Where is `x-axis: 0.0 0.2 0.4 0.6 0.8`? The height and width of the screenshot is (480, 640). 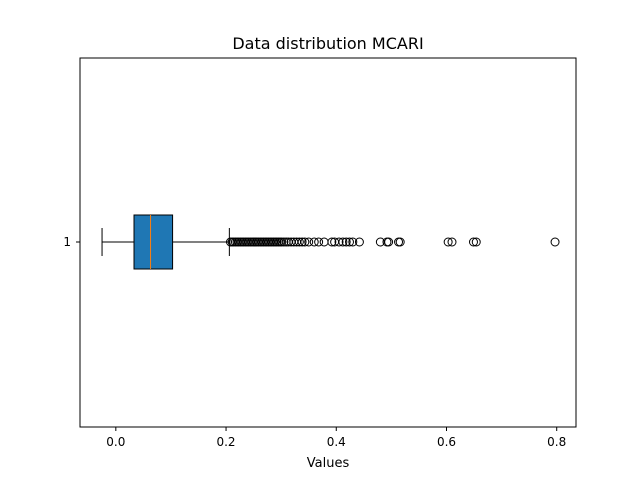
x-axis: 0.0 0.2 0.4 0.6 0.8 is located at coordinates (336, 438).